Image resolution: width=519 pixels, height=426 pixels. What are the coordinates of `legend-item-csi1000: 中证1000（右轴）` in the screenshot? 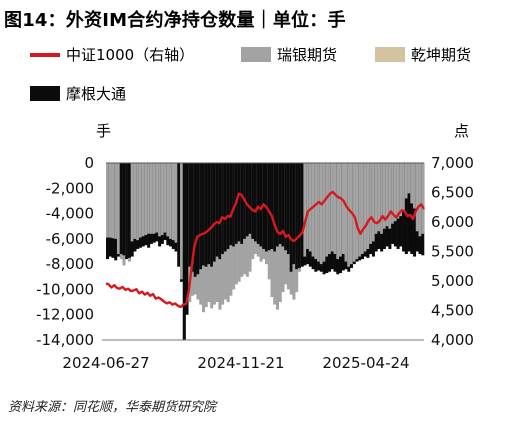 It's located at (112, 54).